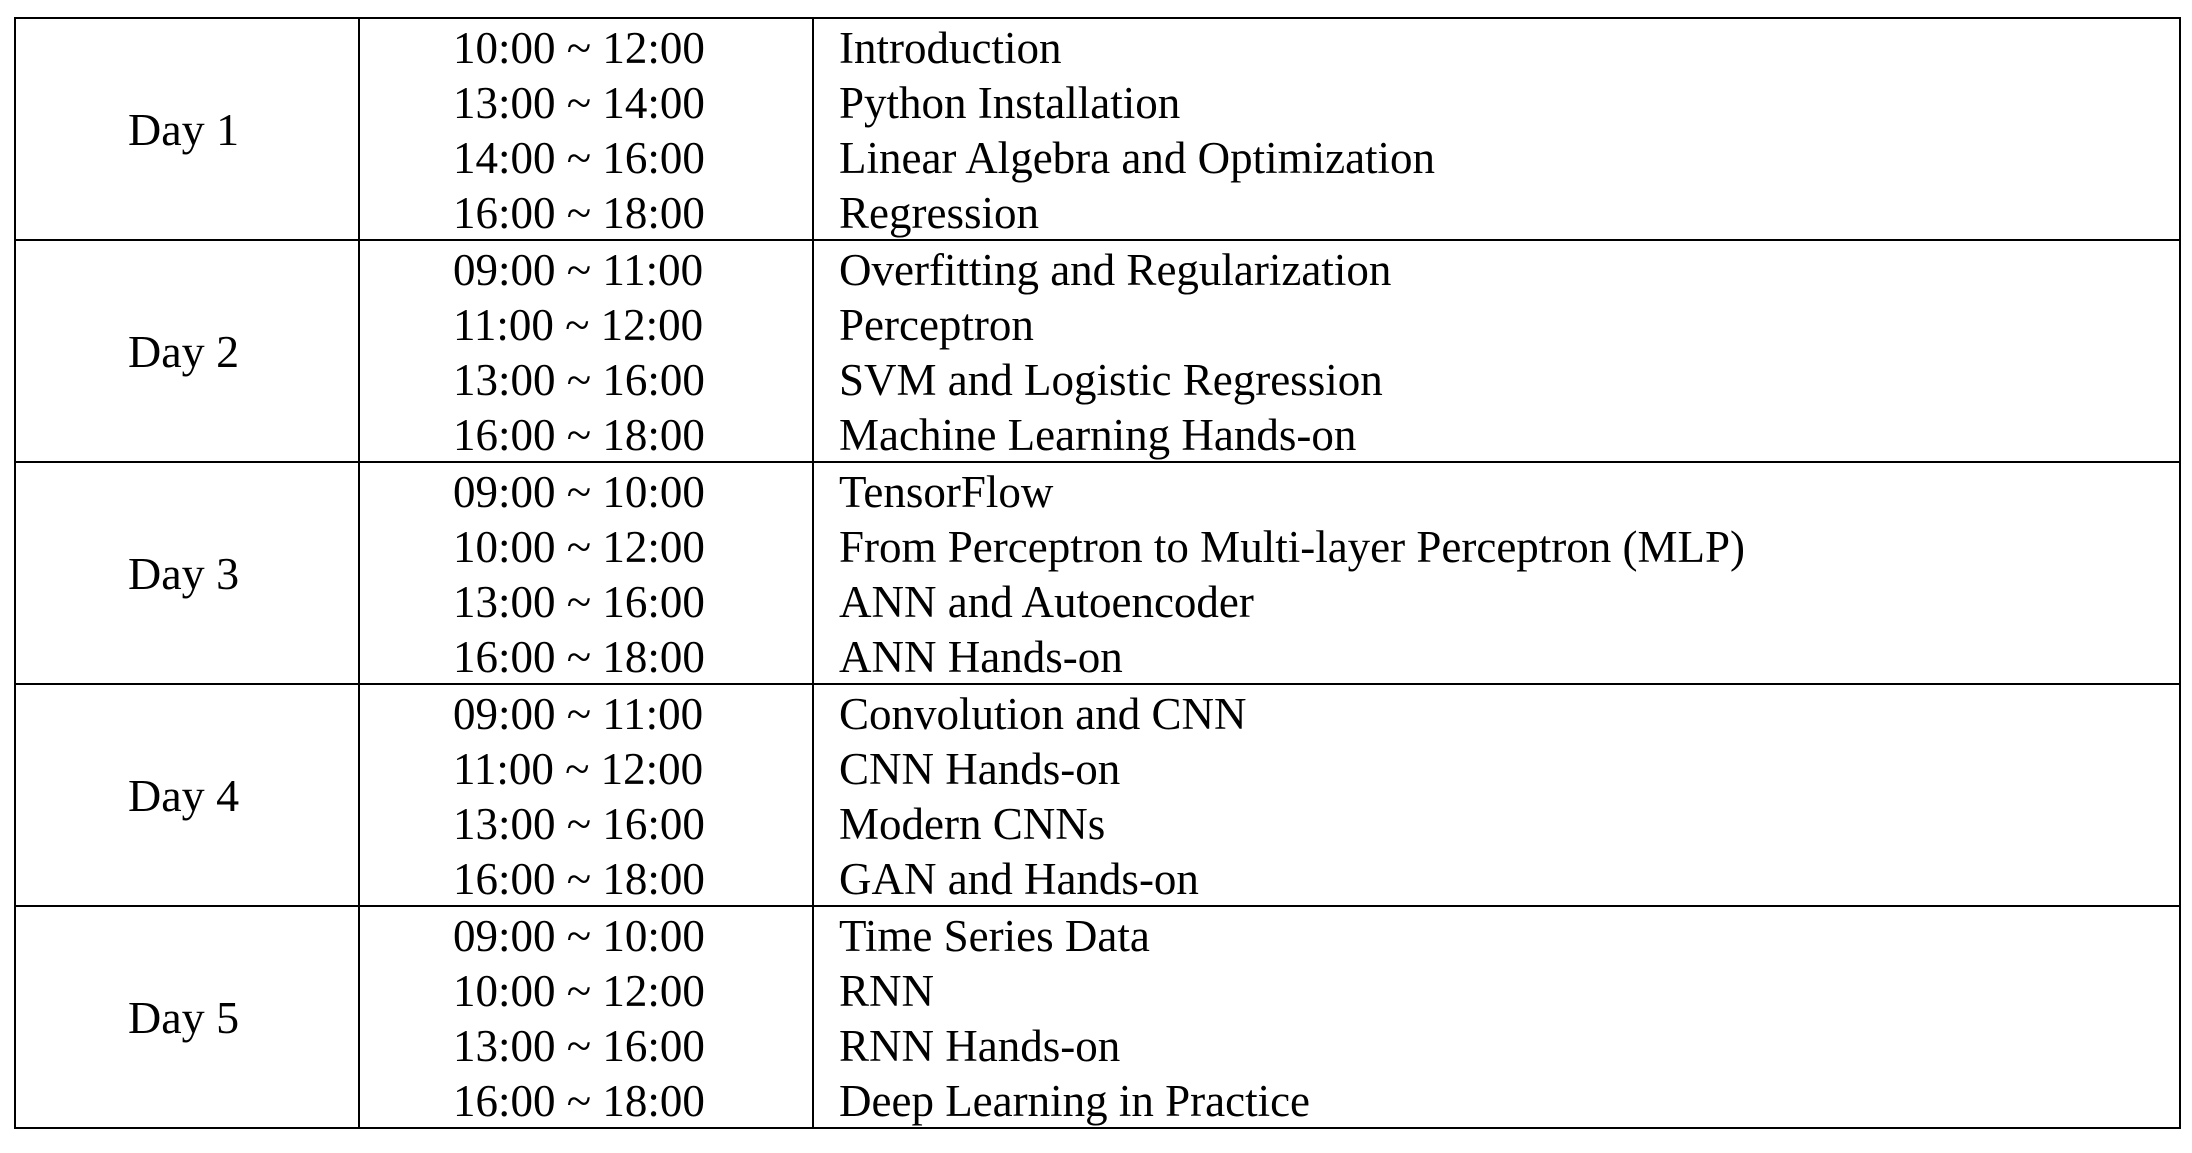 Image resolution: width=2192 pixels, height=1153 pixels. What do you see at coordinates (187, 351) in the screenshot?
I see `day-label: Day 2` at bounding box center [187, 351].